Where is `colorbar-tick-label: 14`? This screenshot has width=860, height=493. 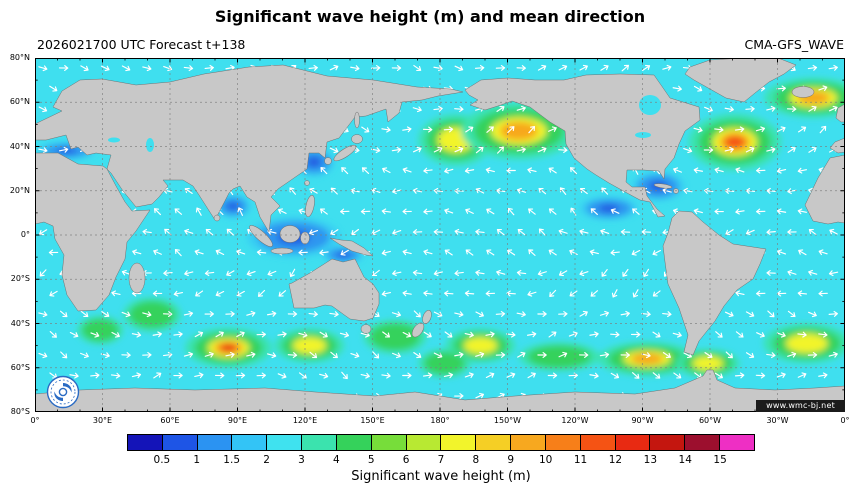
colorbar-tick-label: 14 is located at coordinates (685, 460).